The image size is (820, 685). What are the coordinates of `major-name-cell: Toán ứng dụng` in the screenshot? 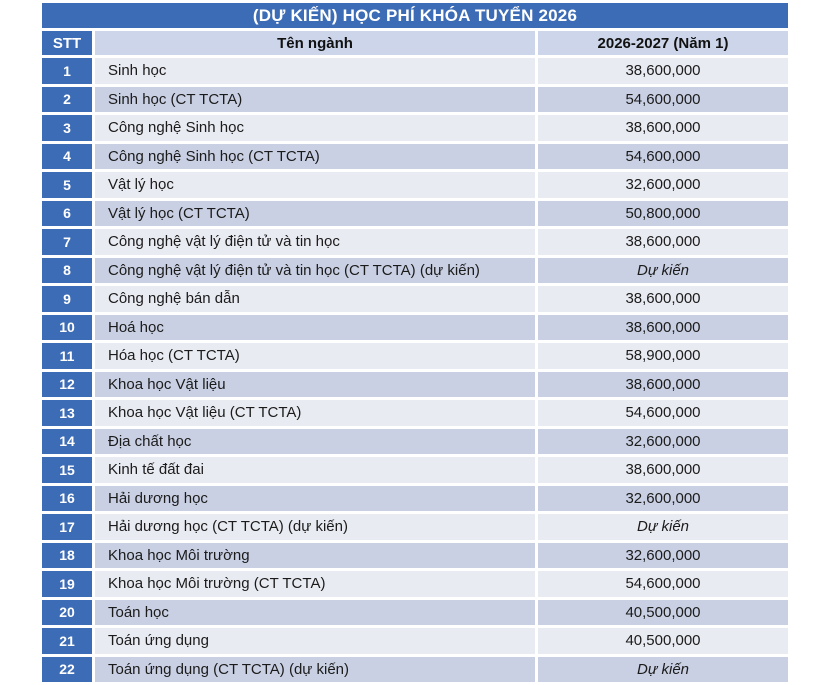 It's located at (315, 641).